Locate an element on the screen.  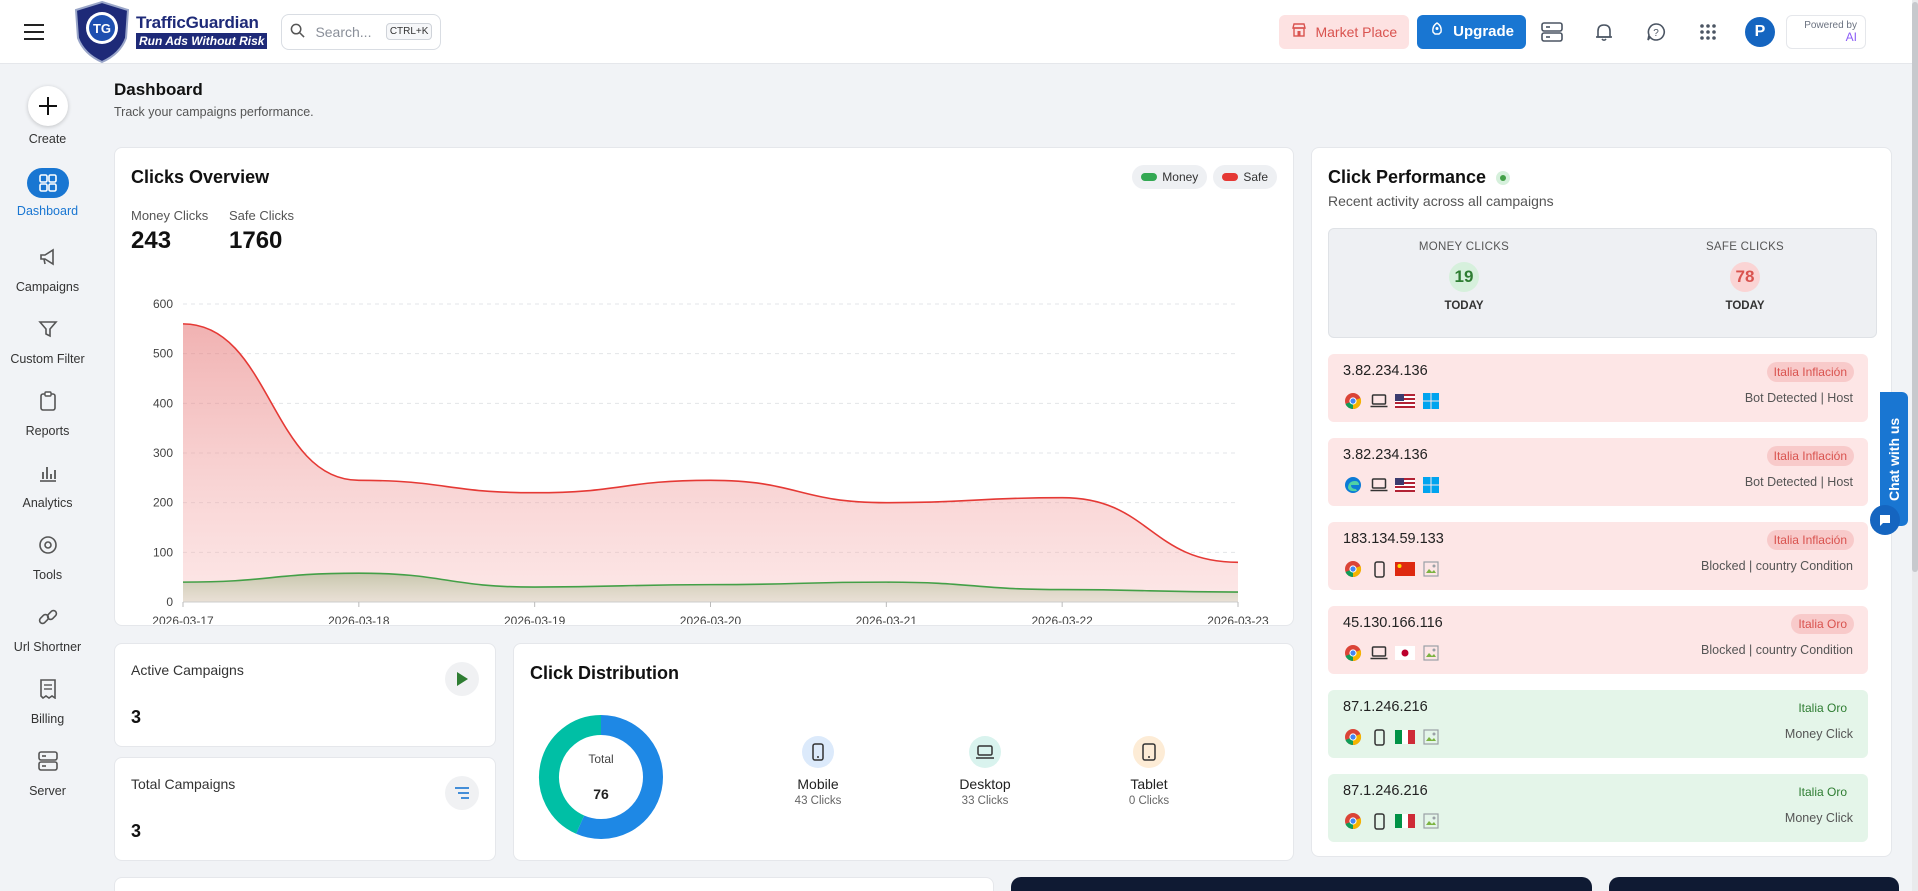
list-sort-icon is located at coordinates (462, 793).